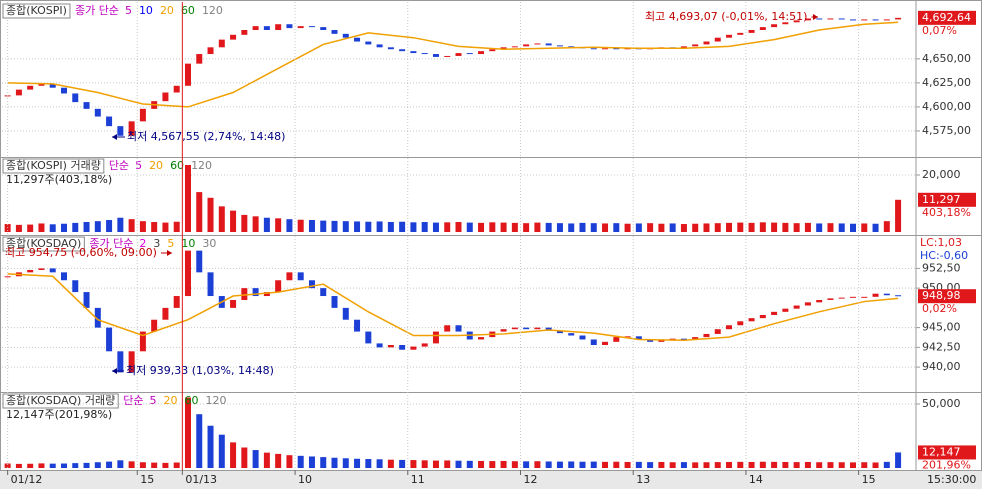  Describe the element at coordinates (941, 403) in the screenshot. I see `y-tick-label: 50,000` at that location.